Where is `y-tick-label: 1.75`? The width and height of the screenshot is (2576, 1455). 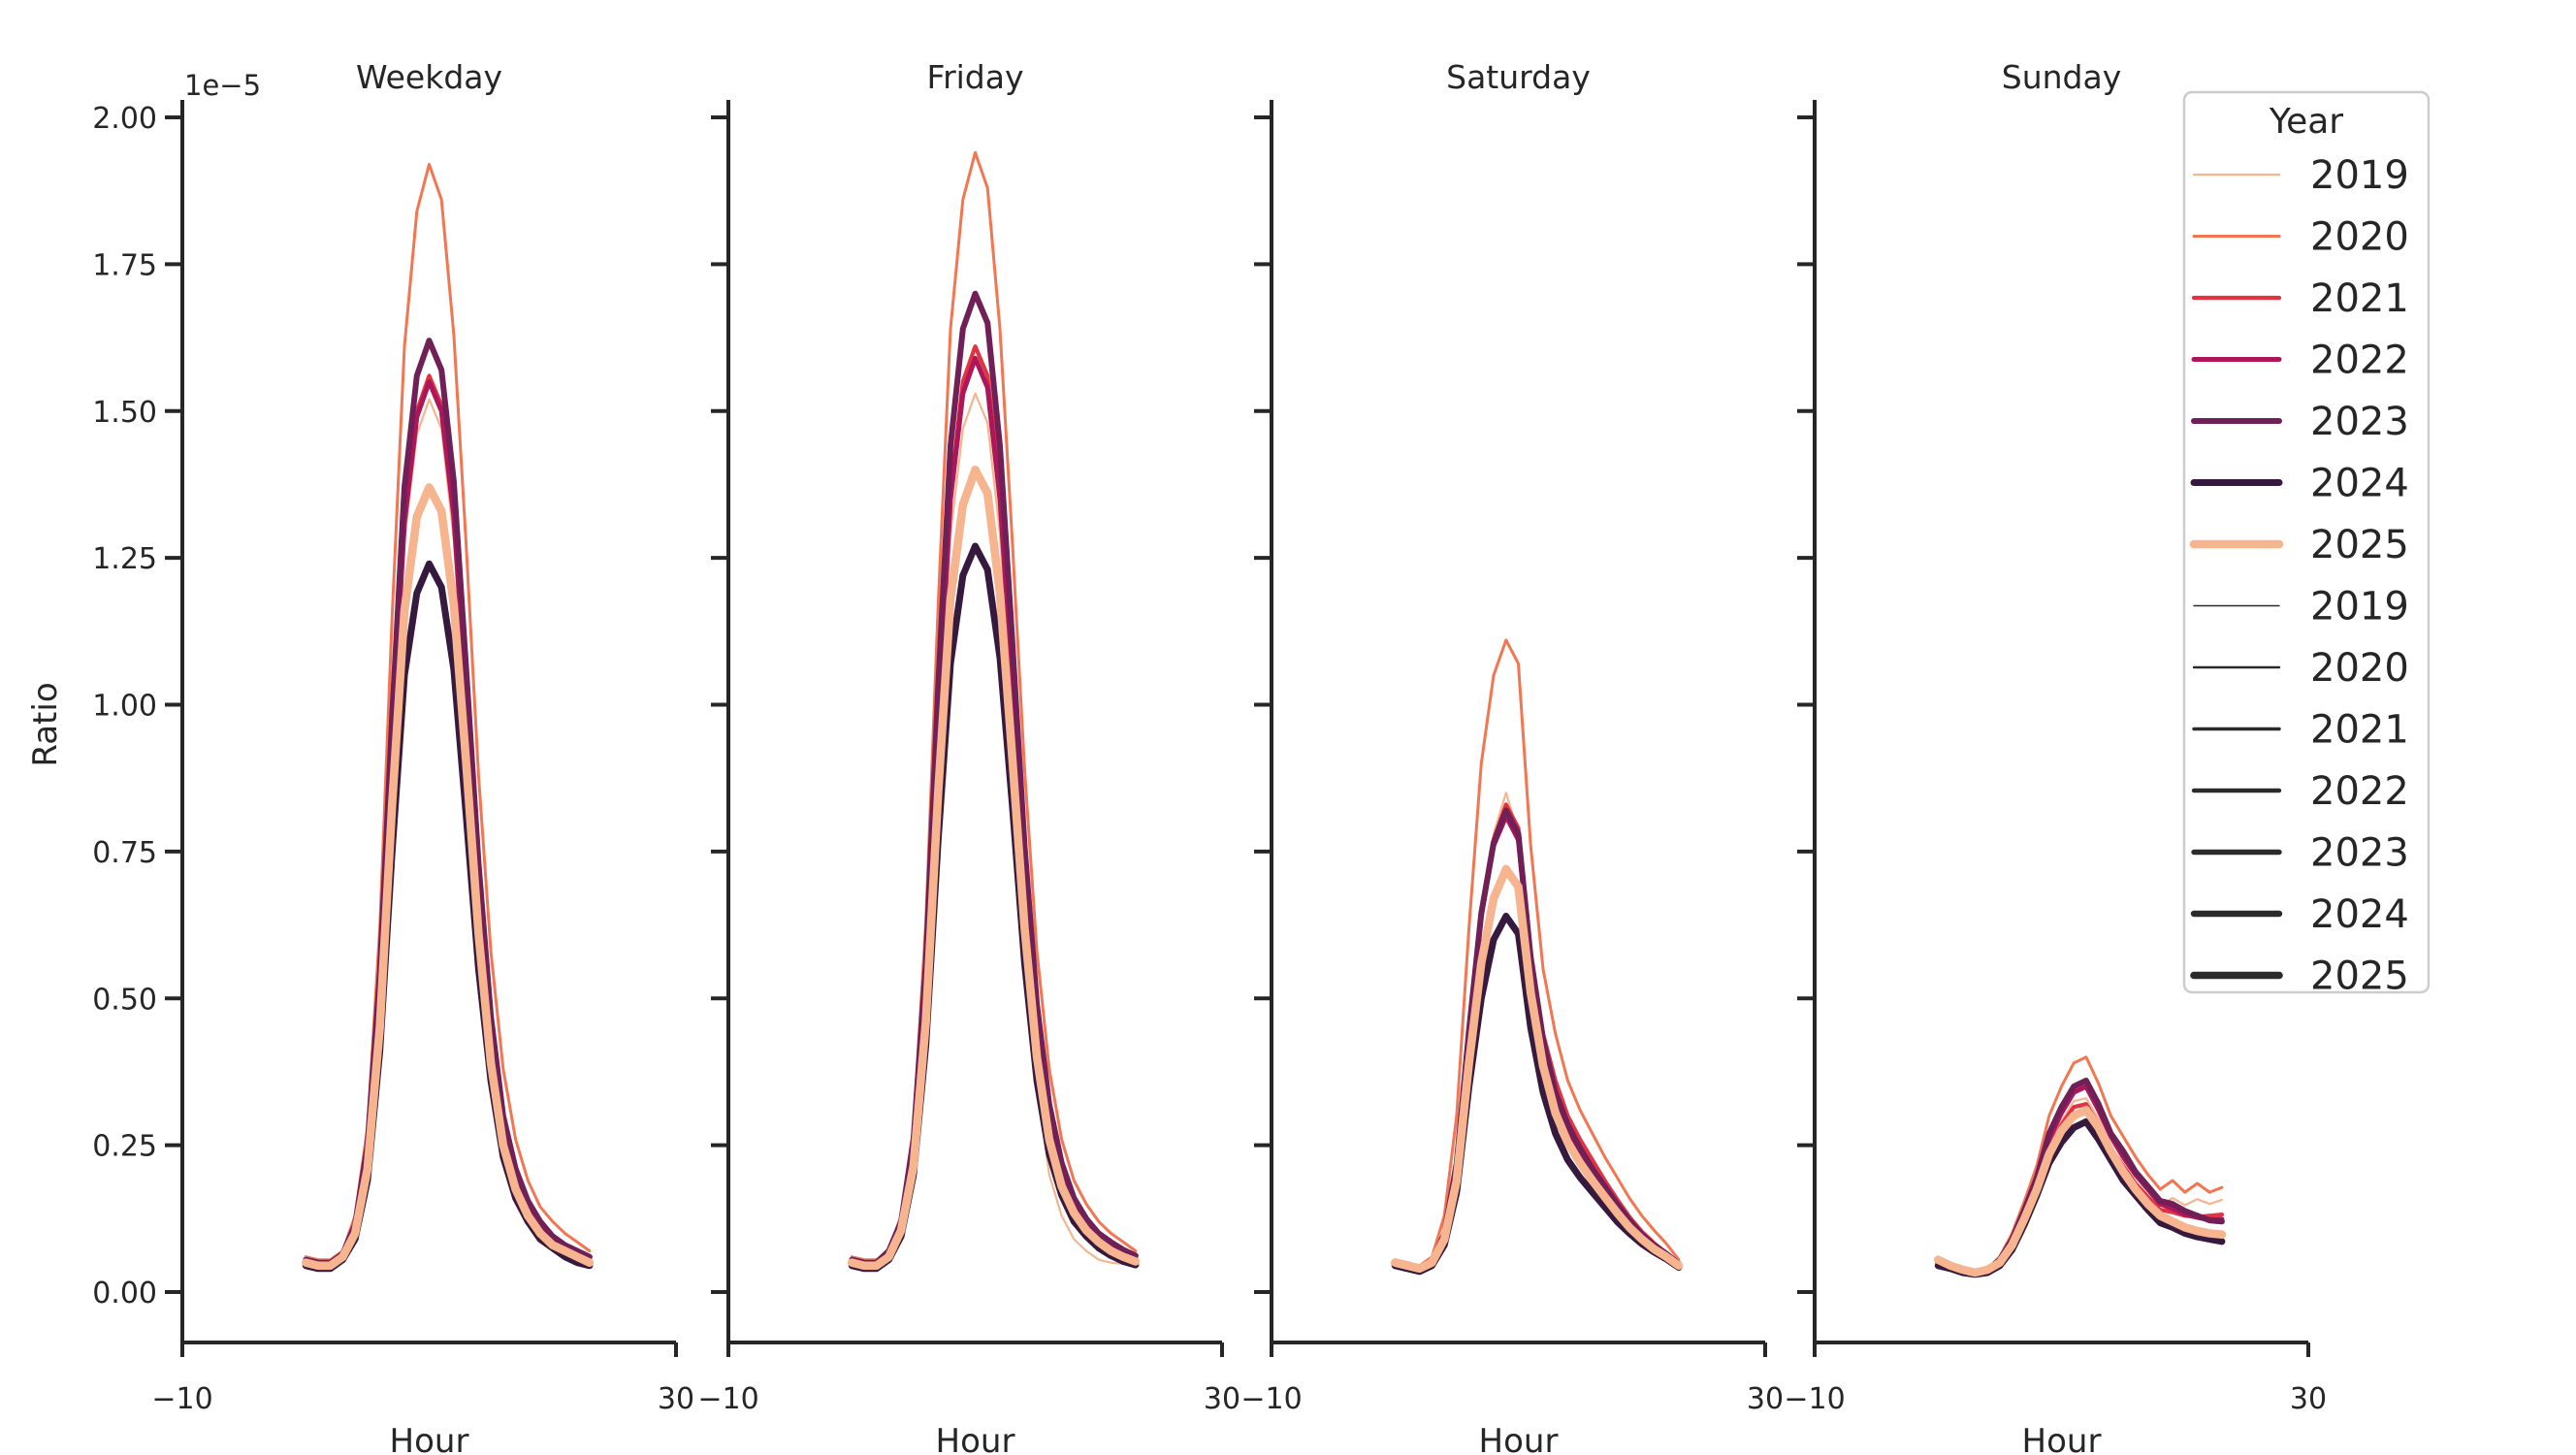
y-tick-label: 1.75 is located at coordinates (124, 265).